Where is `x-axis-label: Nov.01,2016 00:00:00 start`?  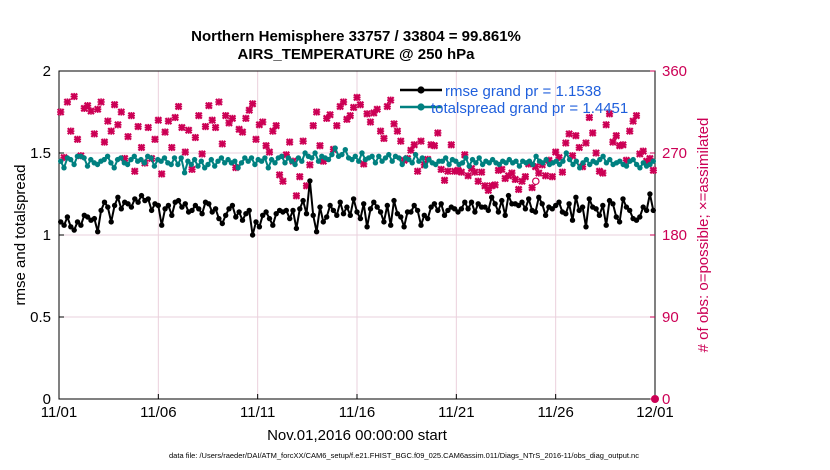 x-axis-label: Nov.01,2016 00:00:00 start is located at coordinates (357, 435).